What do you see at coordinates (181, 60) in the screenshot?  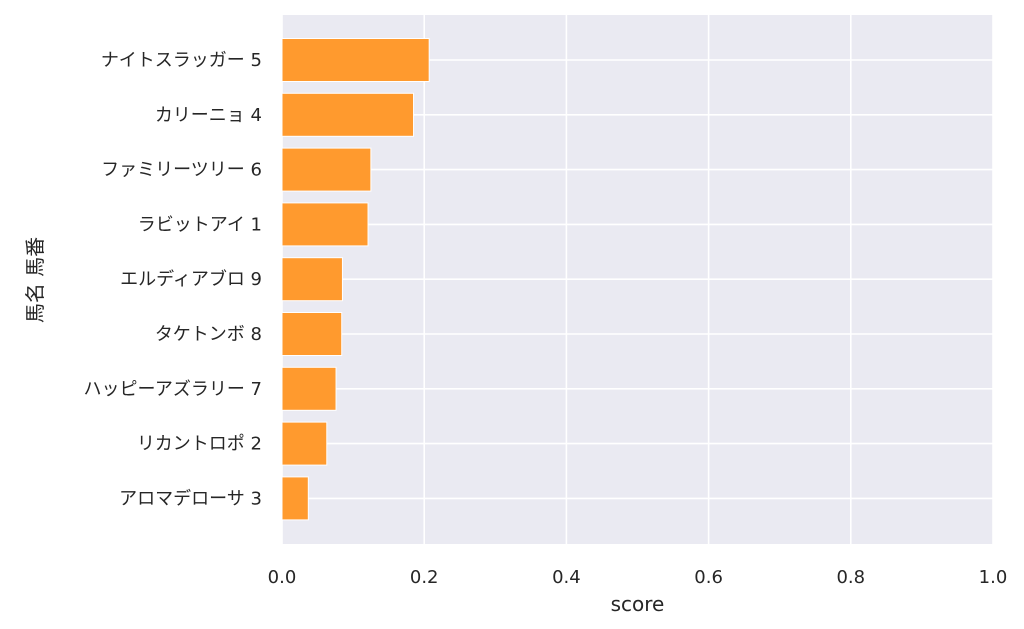 I see `y-tick-label: ナイトスラッガー 5` at bounding box center [181, 60].